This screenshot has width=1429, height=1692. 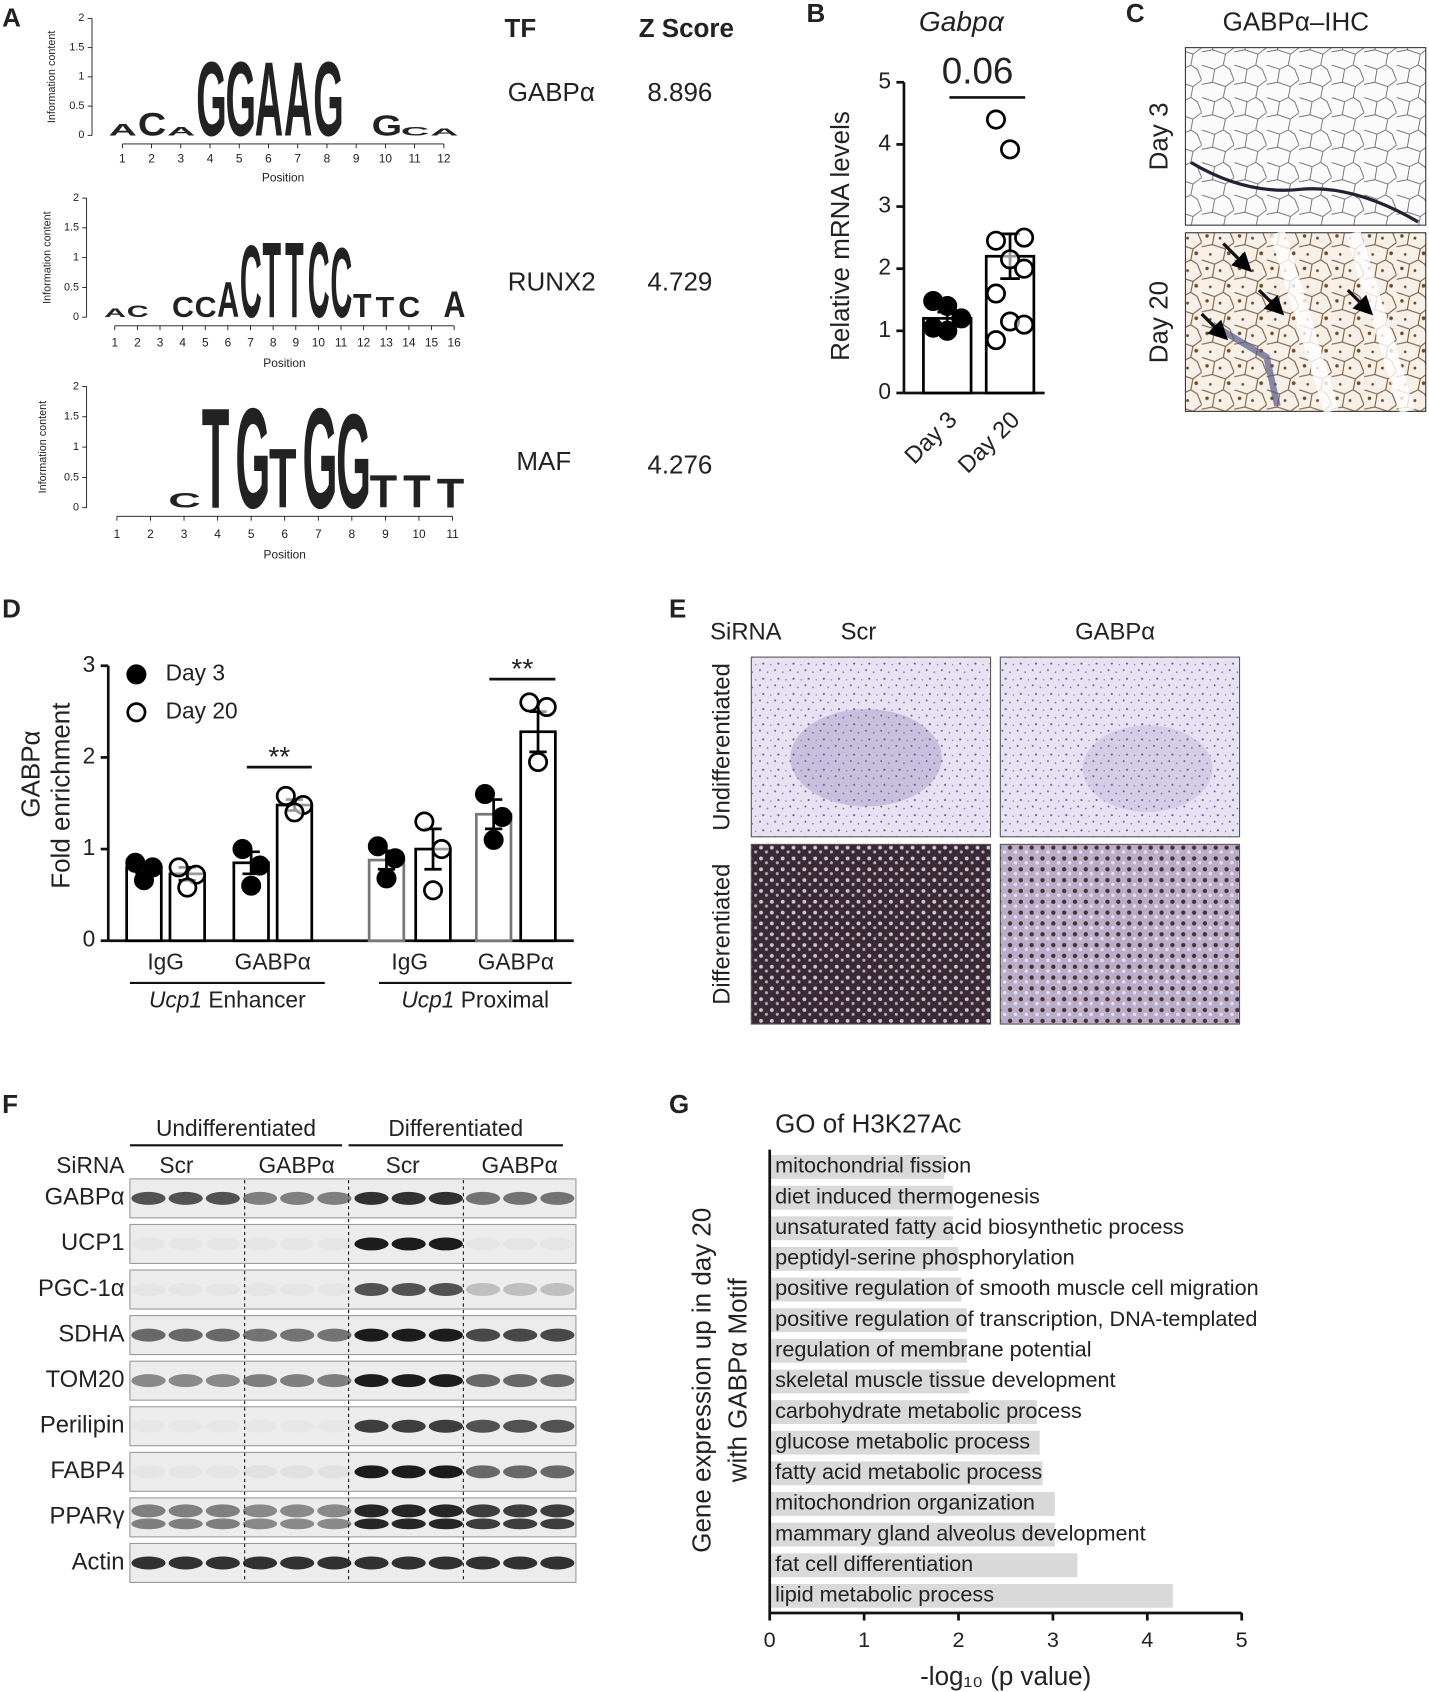 I want to click on y-axis-label: GABPα, so click(x=30, y=773).